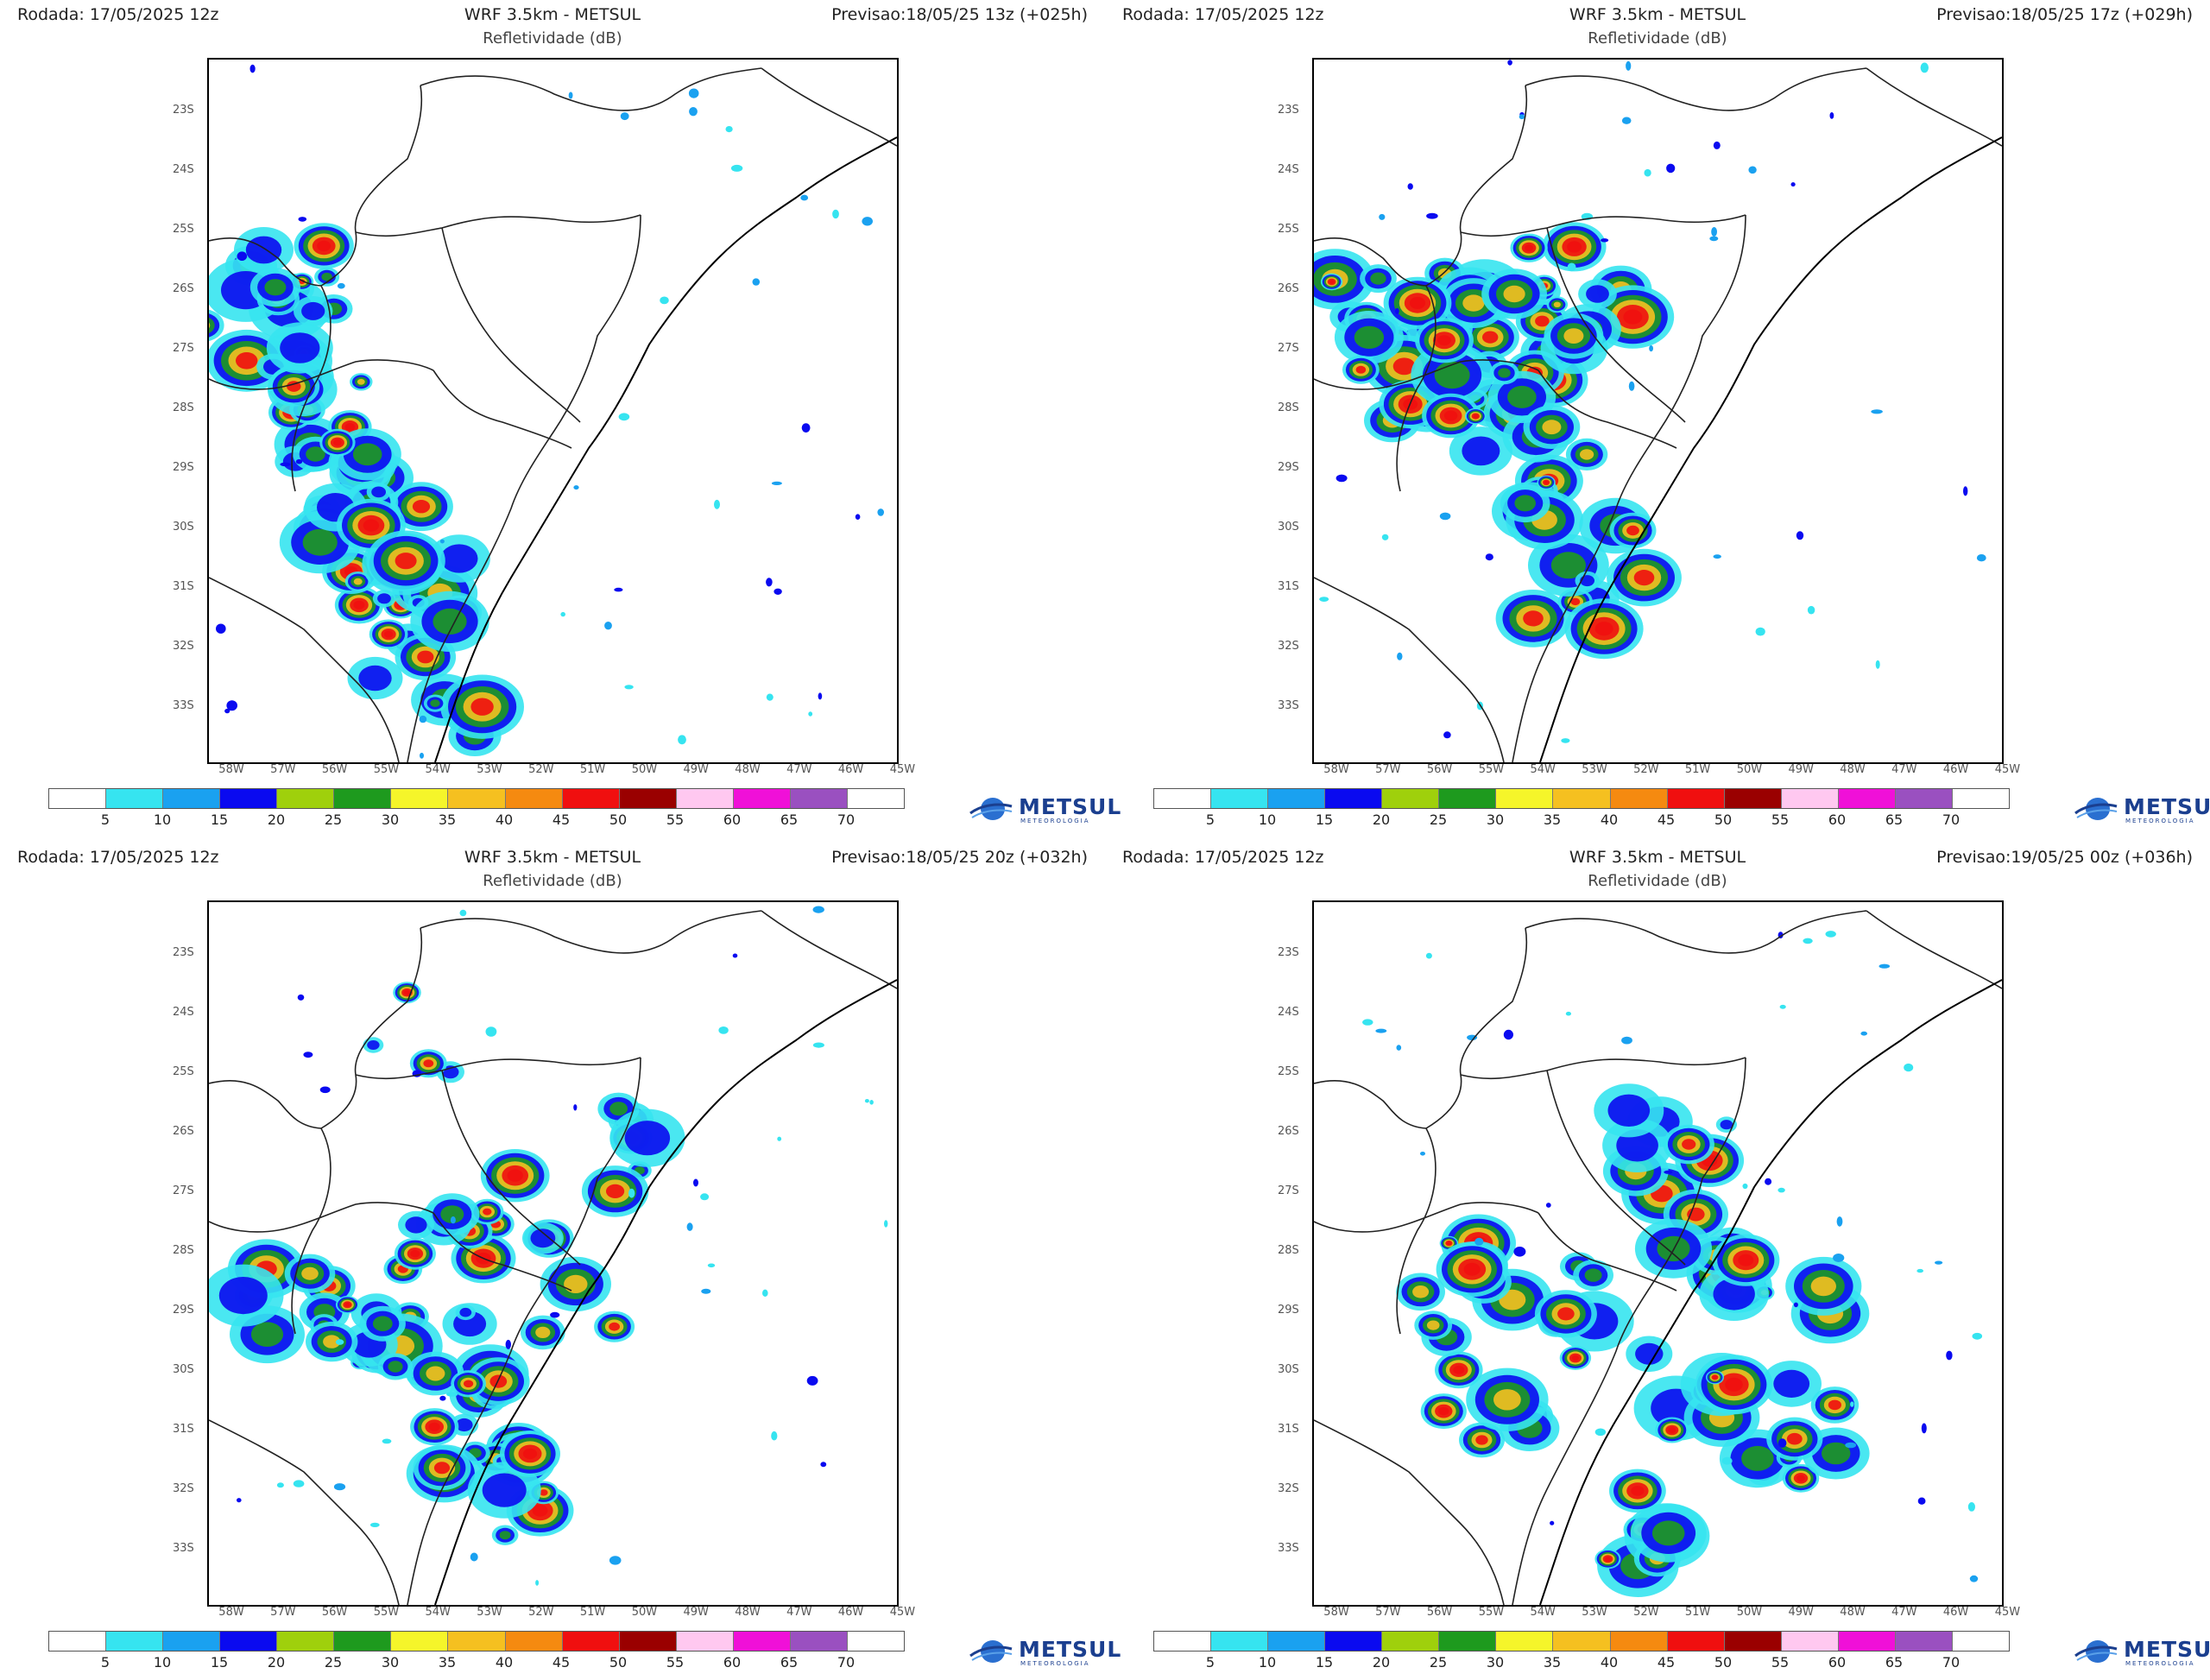 This screenshot has width=2210, height=1680. Describe the element at coordinates (1801, 769) in the screenshot. I see `longitude-label: 49W` at that location.